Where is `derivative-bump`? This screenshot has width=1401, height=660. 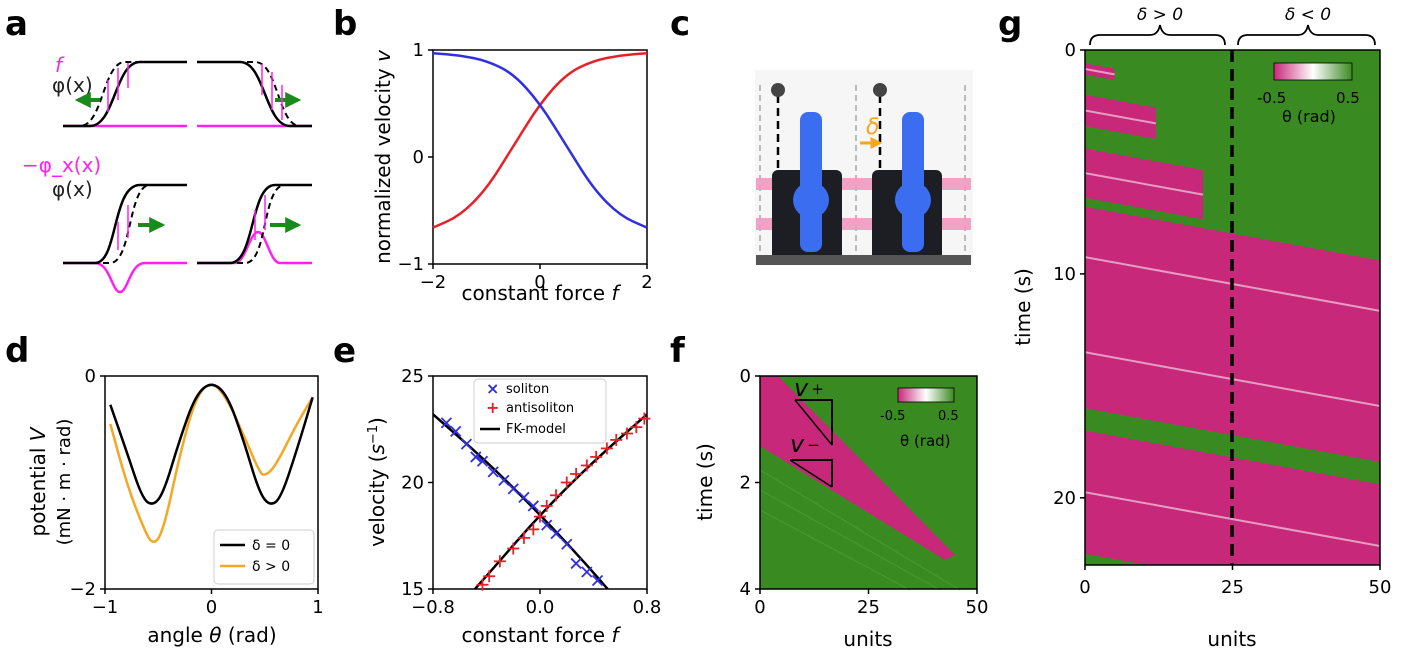 derivative-bump is located at coordinates (254, 247).